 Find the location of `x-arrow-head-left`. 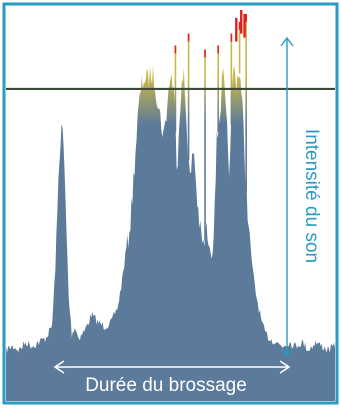

x-arrow-head-left is located at coordinates (59, 367).